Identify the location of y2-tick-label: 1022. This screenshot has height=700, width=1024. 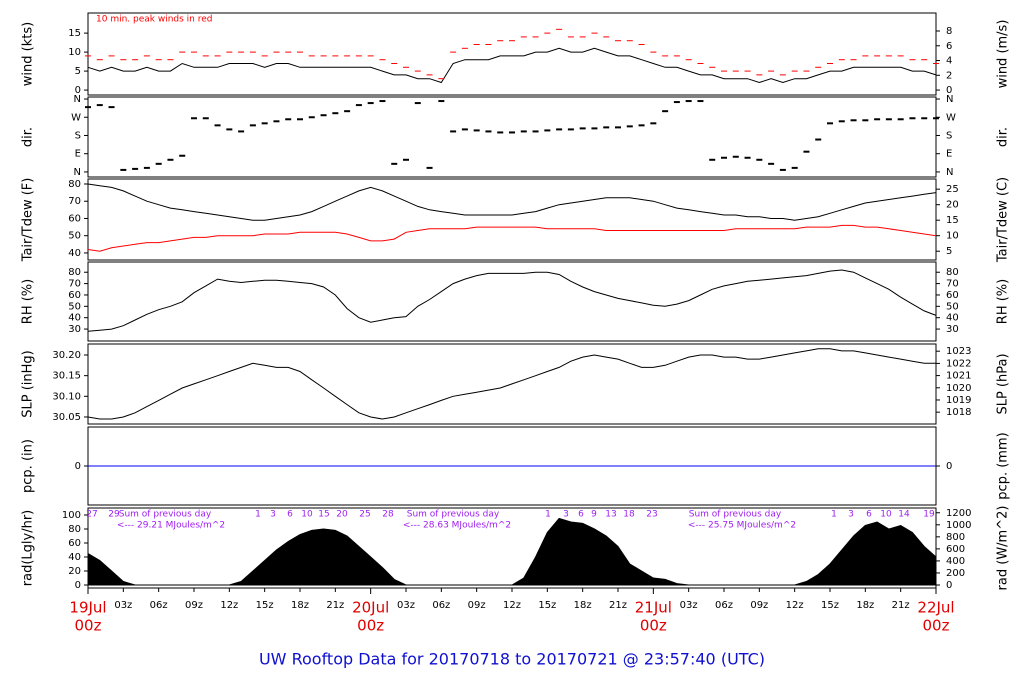
(958, 363).